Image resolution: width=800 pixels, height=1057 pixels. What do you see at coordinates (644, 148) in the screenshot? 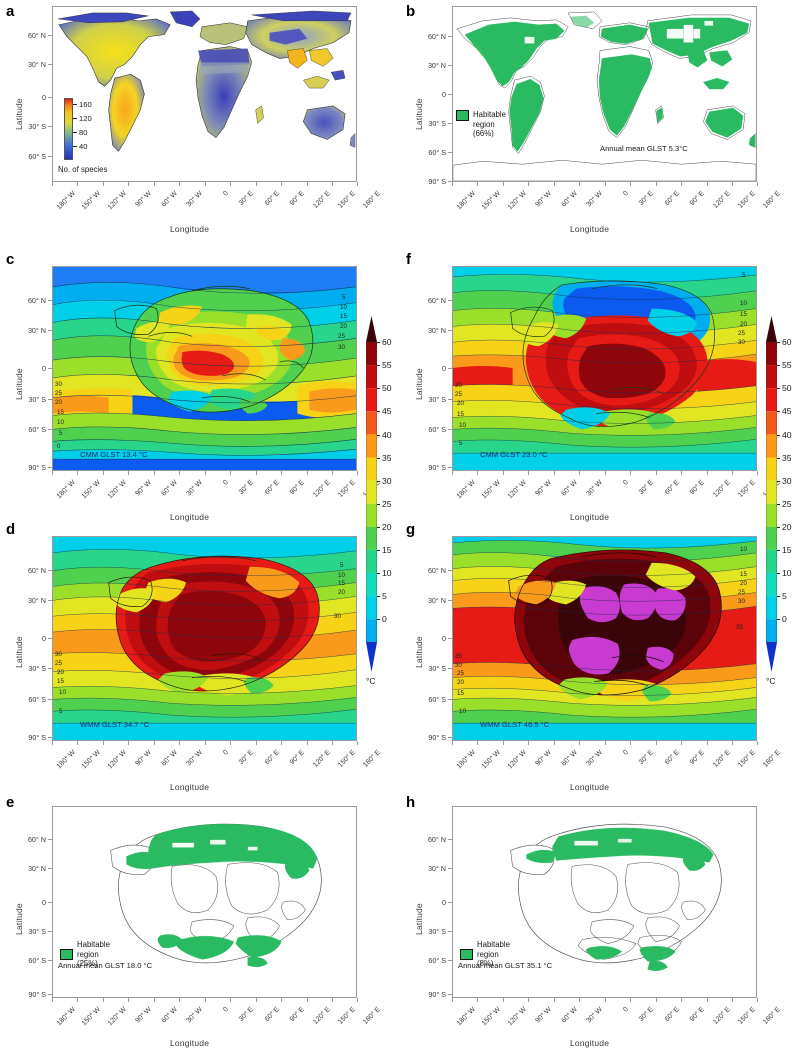
I see `panel-b-glst-annotation: Annual mean GLST 5.3°C` at bounding box center [644, 148].